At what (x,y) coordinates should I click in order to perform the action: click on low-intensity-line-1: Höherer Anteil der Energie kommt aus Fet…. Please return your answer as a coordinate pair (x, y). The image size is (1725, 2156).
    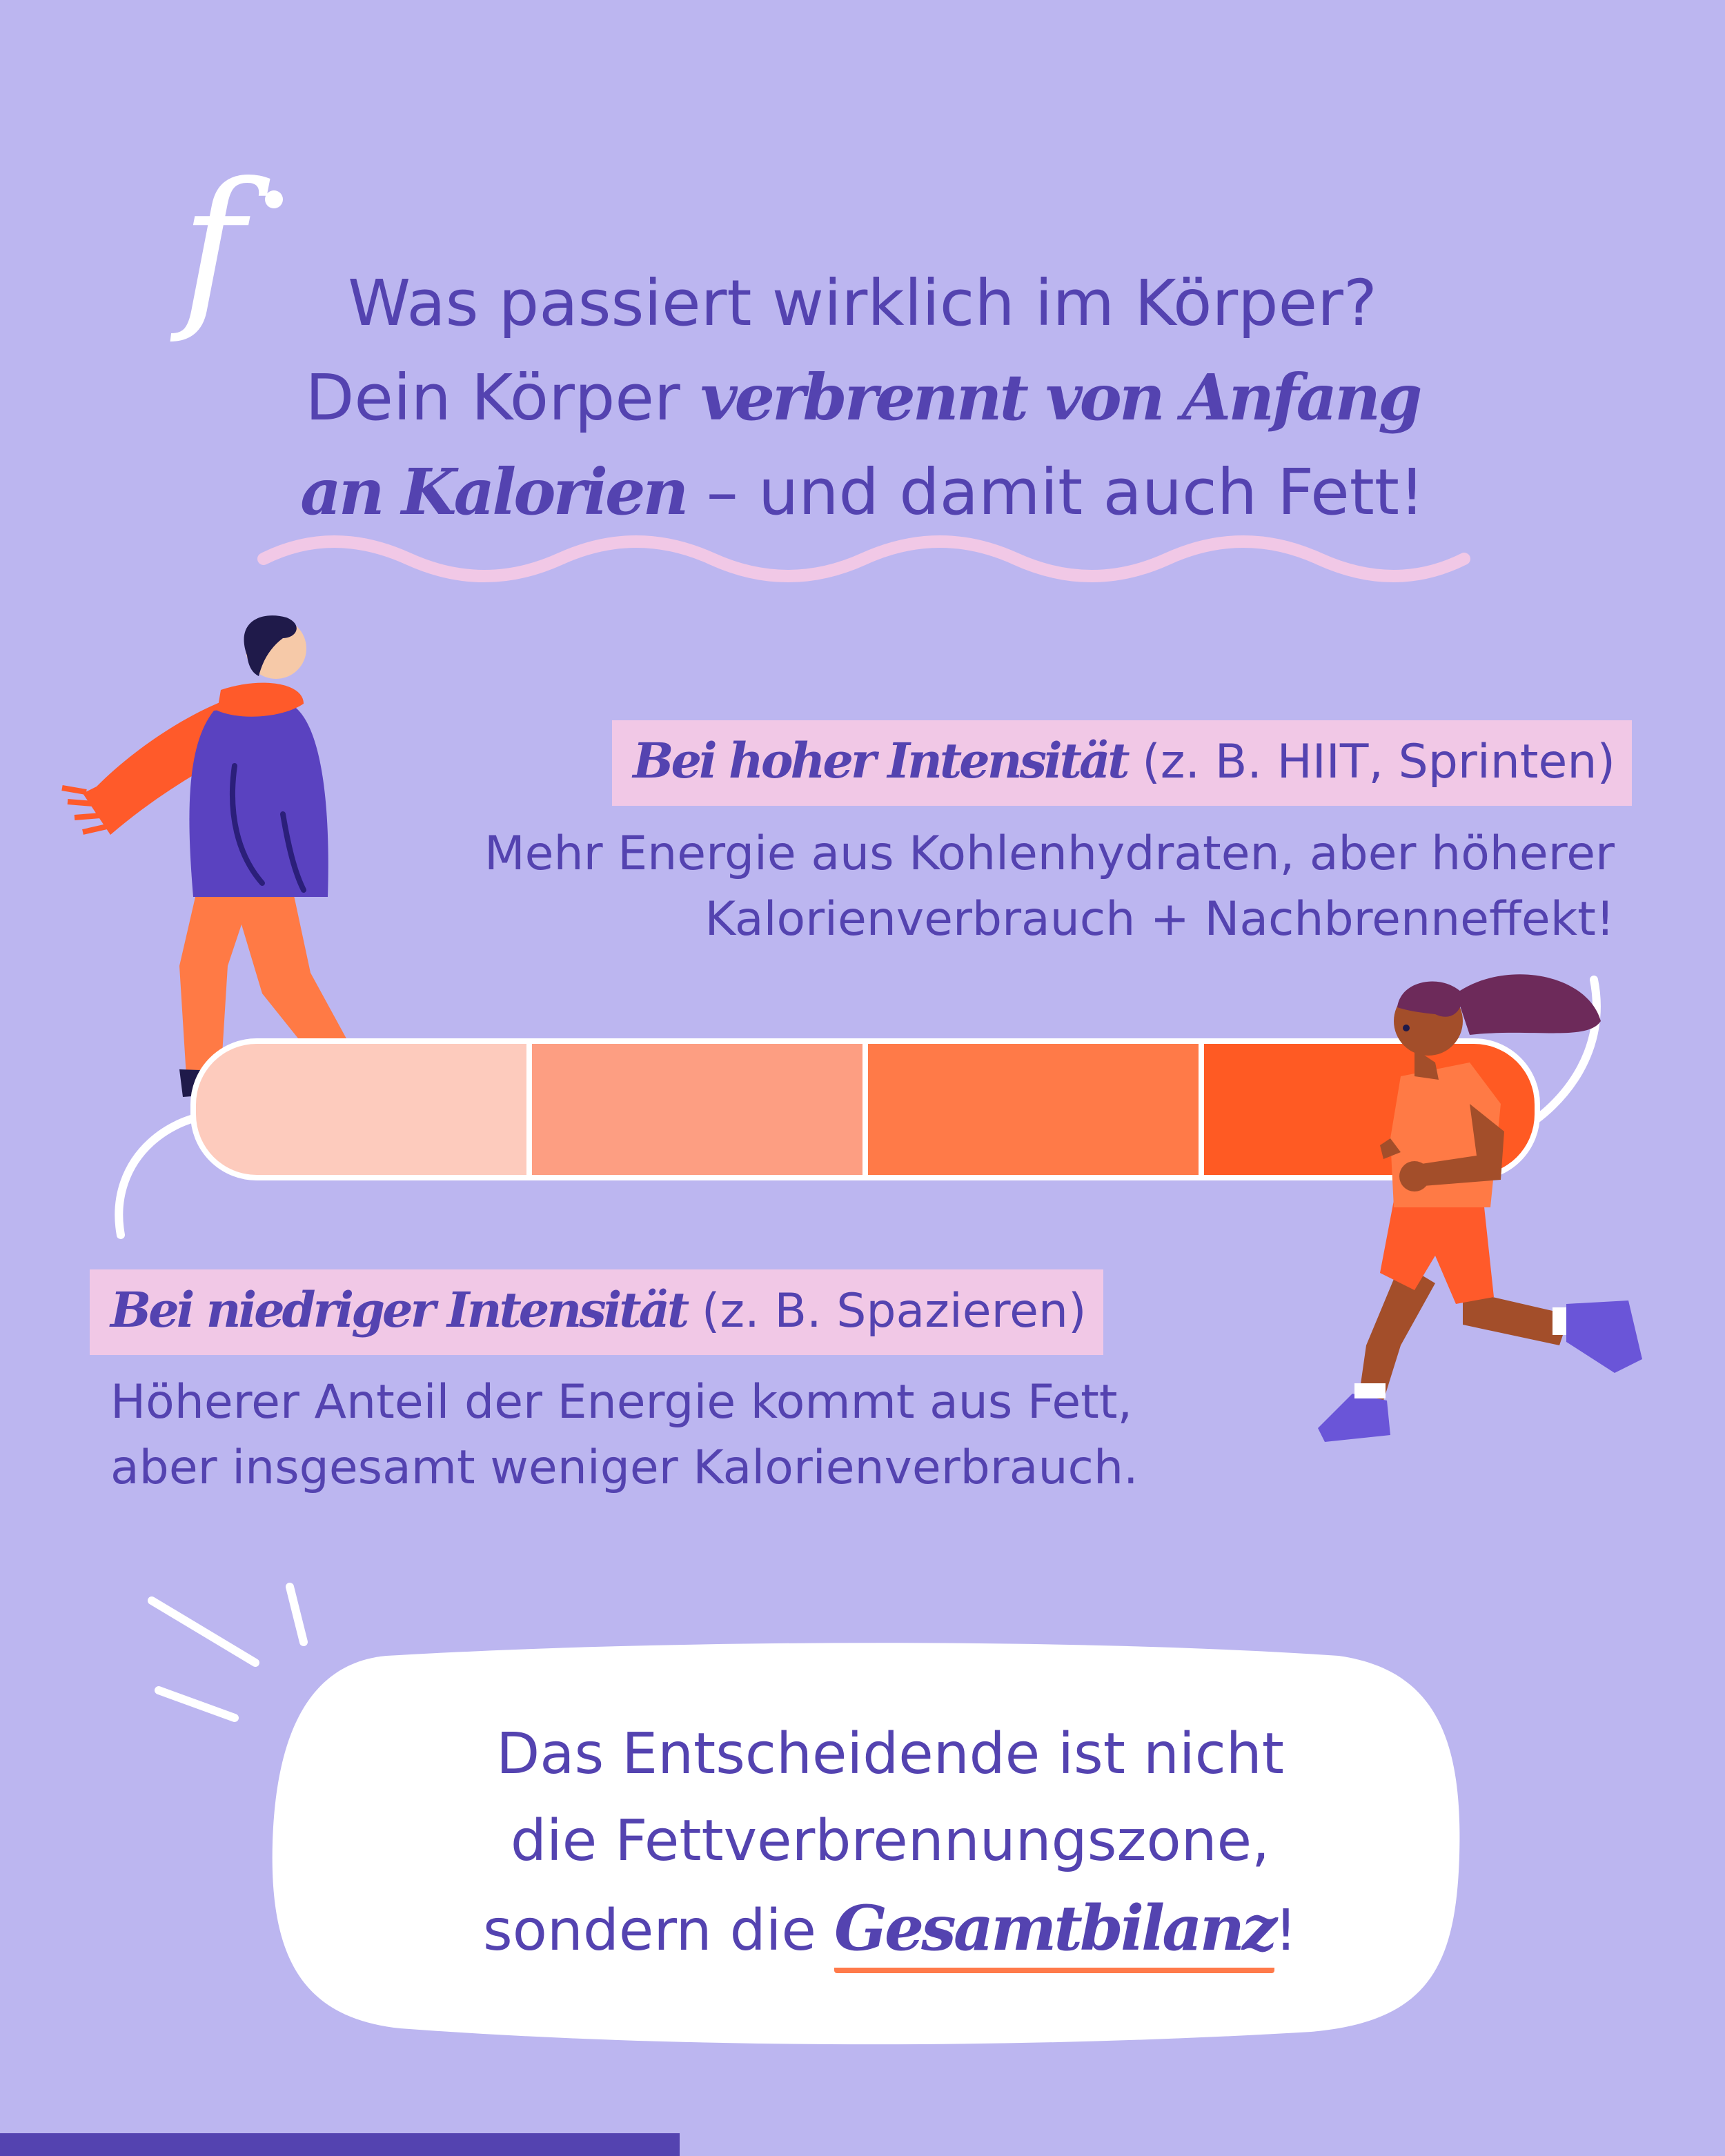
    Looking at the image, I should click on (621, 1402).